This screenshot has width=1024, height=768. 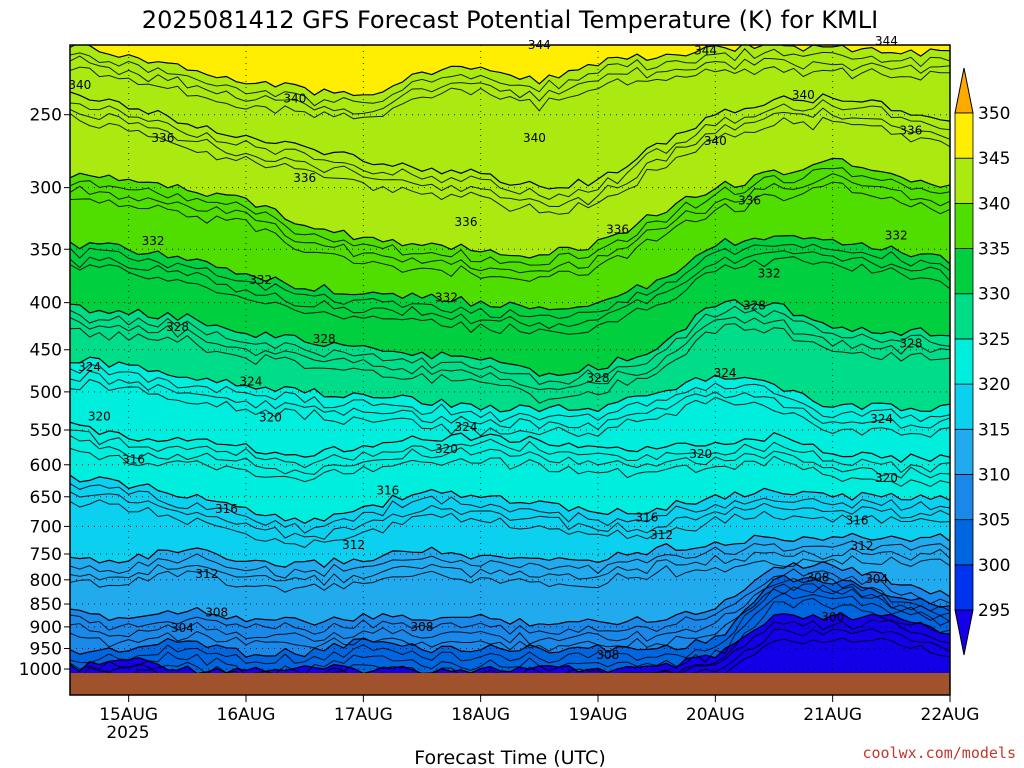 What do you see at coordinates (480, 715) in the screenshot?
I see `x-tick-label: 18AUG` at bounding box center [480, 715].